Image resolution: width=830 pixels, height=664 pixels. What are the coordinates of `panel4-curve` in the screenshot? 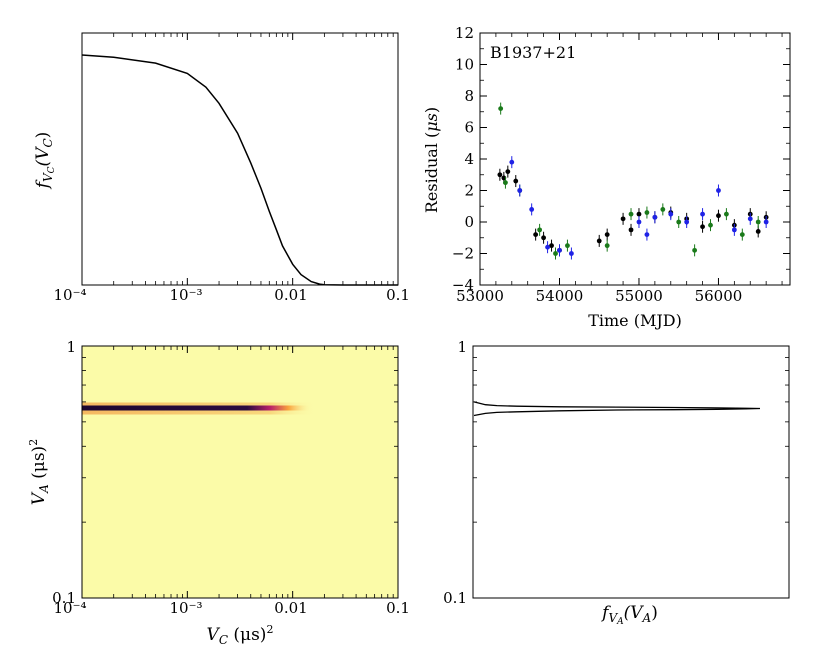 It's located at (617, 409).